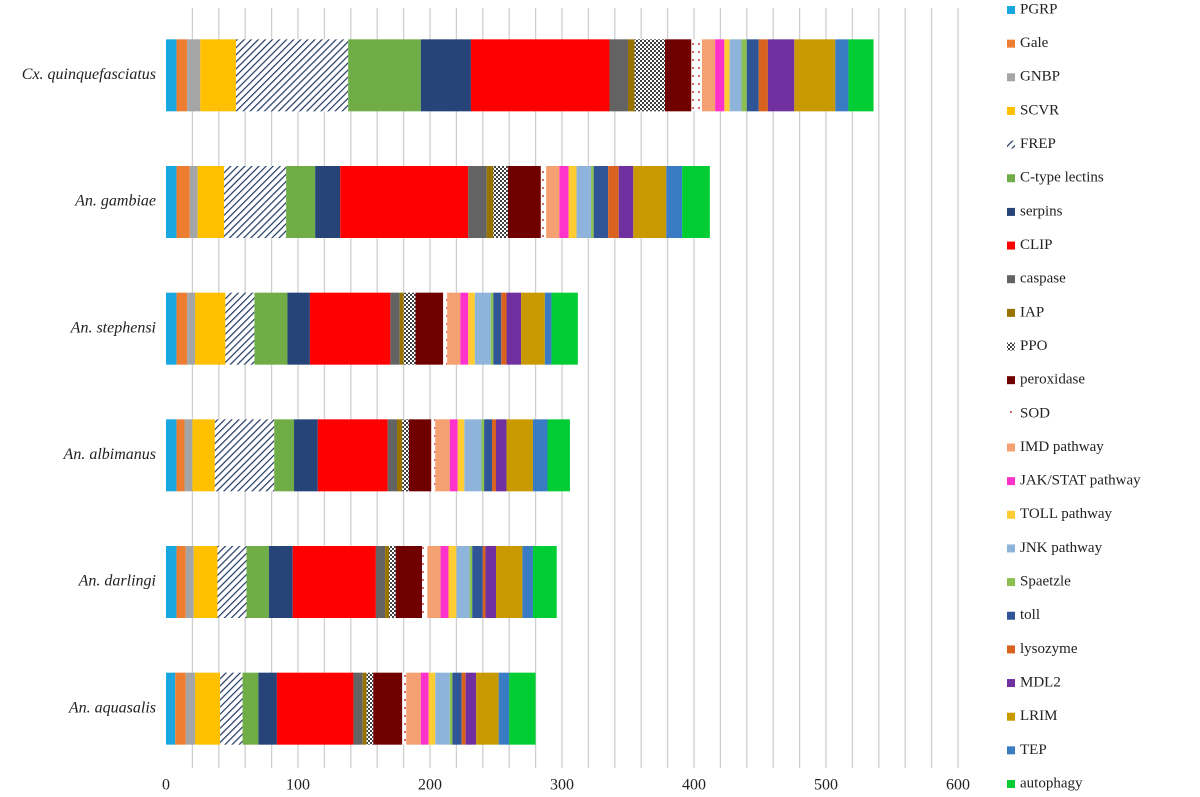 Image resolution: width=1200 pixels, height=797 pixels. What do you see at coordinates (1034, 346) in the screenshot?
I see `legend-label: PPO` at bounding box center [1034, 346].